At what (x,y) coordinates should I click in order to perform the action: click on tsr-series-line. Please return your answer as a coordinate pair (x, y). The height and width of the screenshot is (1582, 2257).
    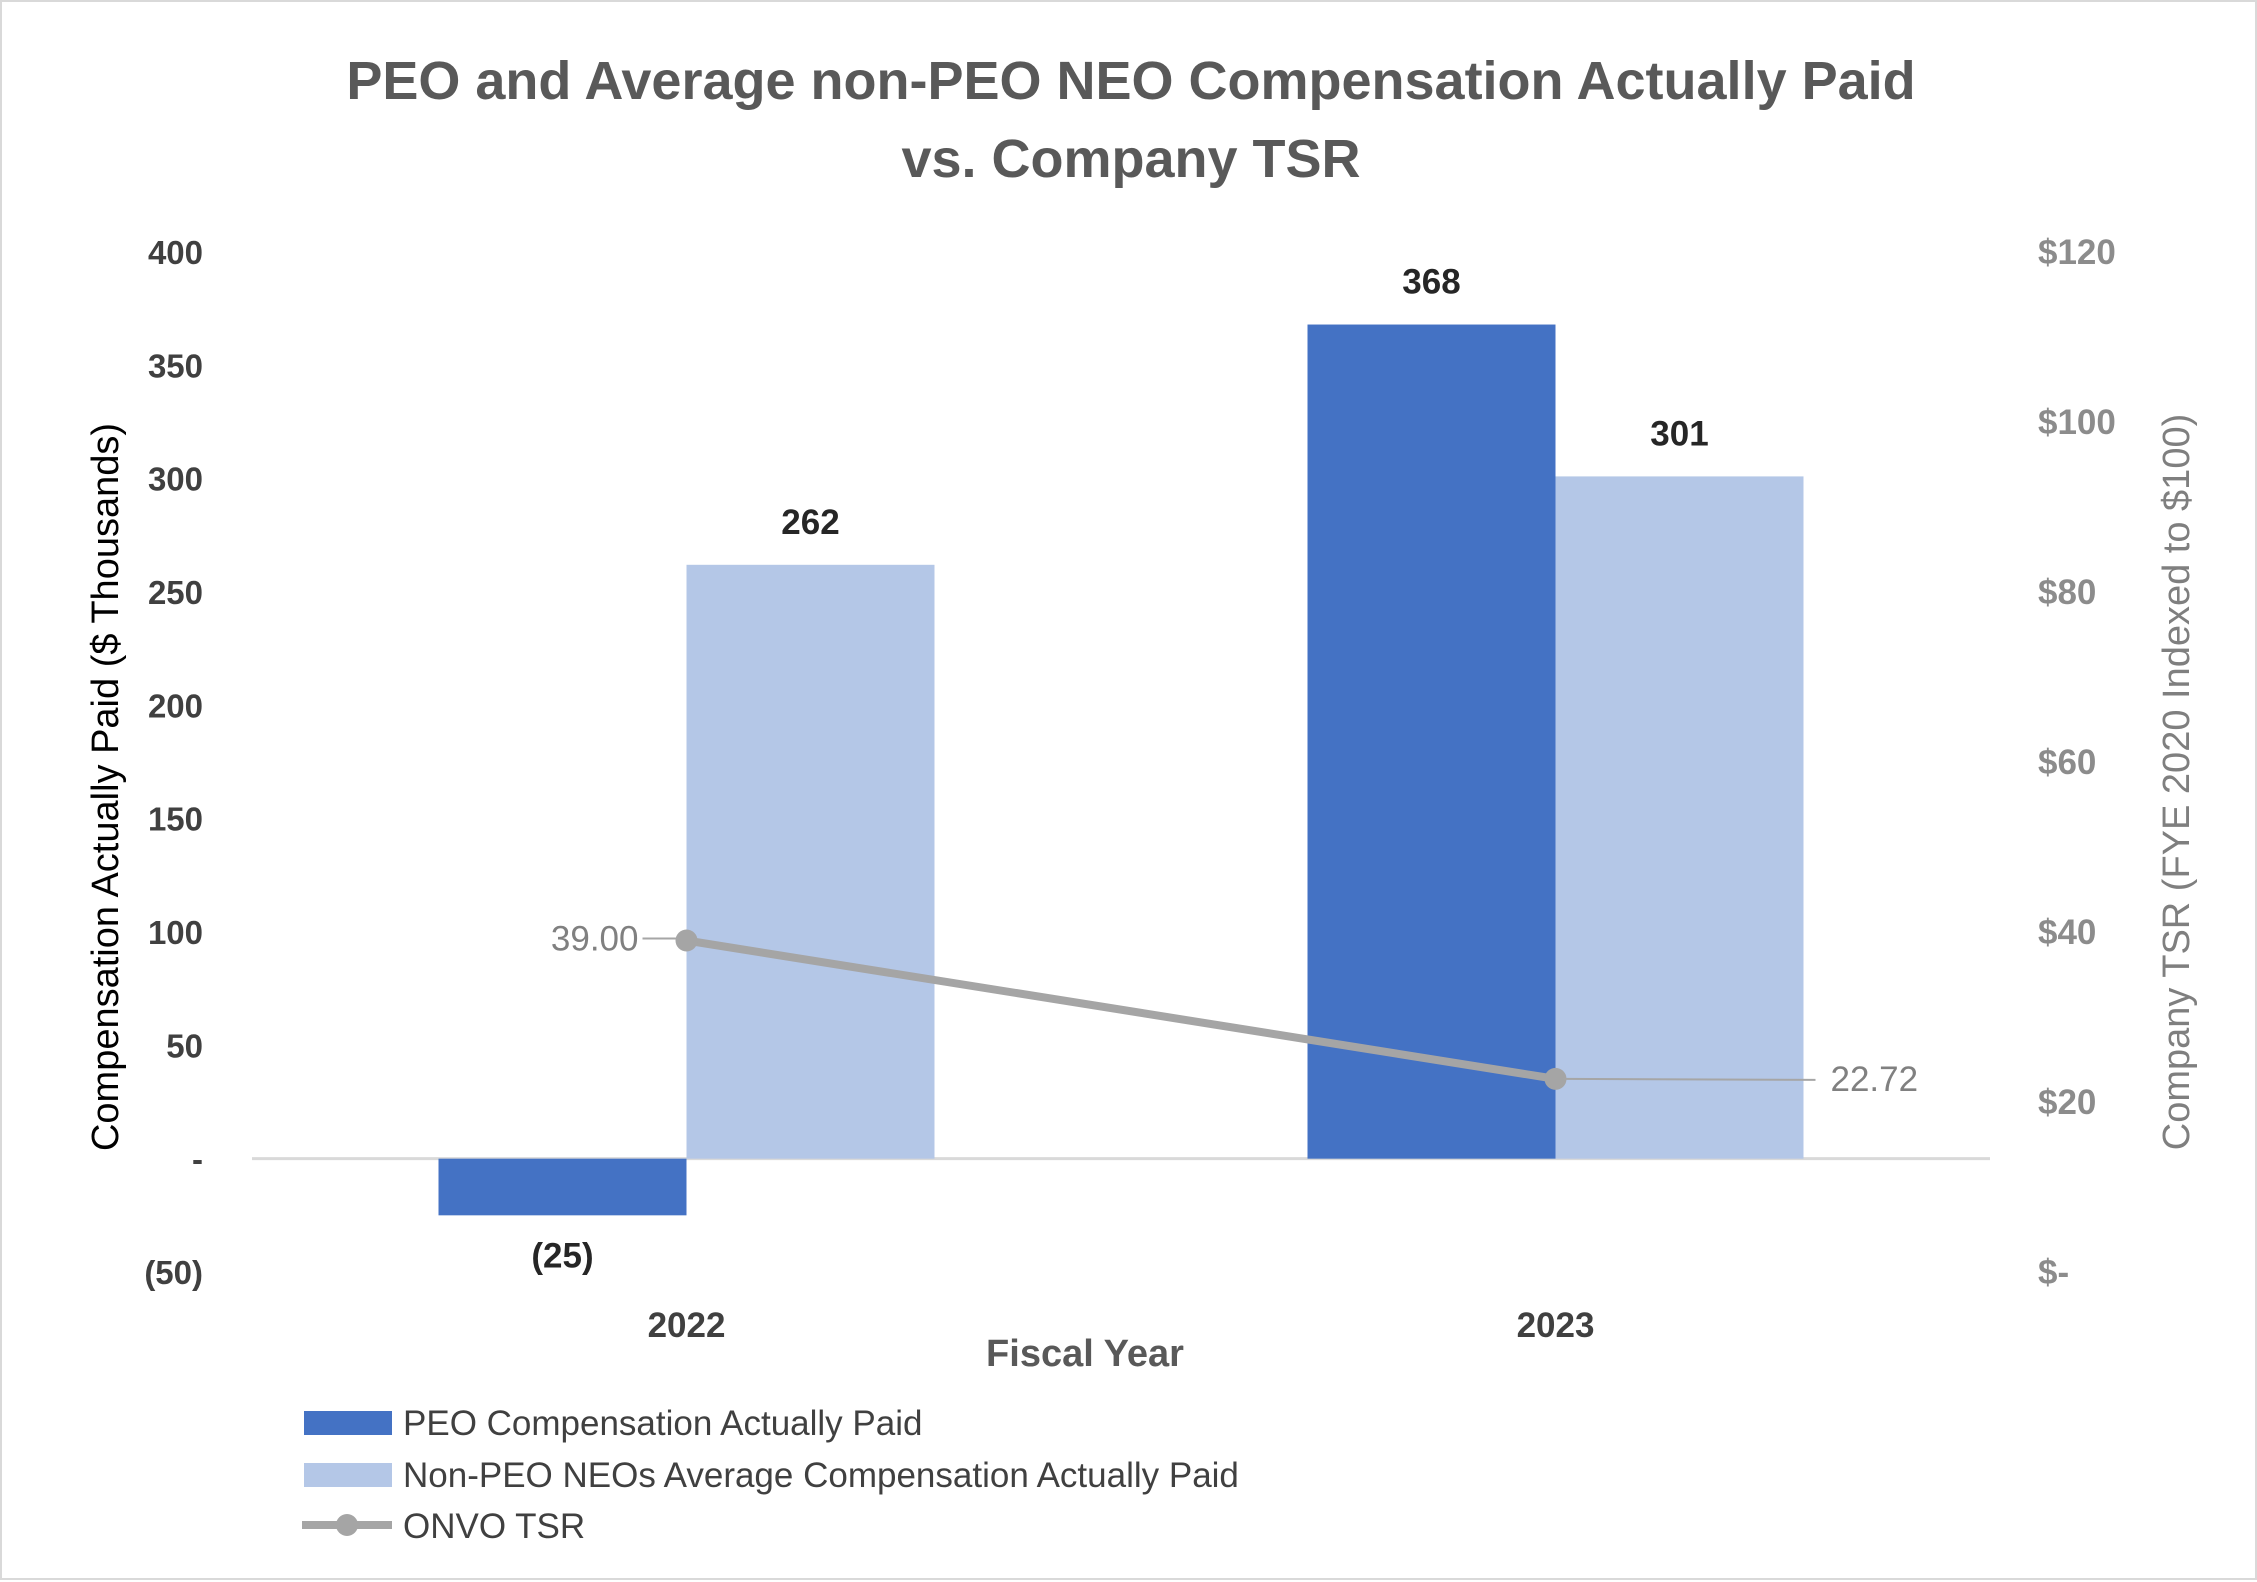
    Looking at the image, I should click on (1121, 1009).